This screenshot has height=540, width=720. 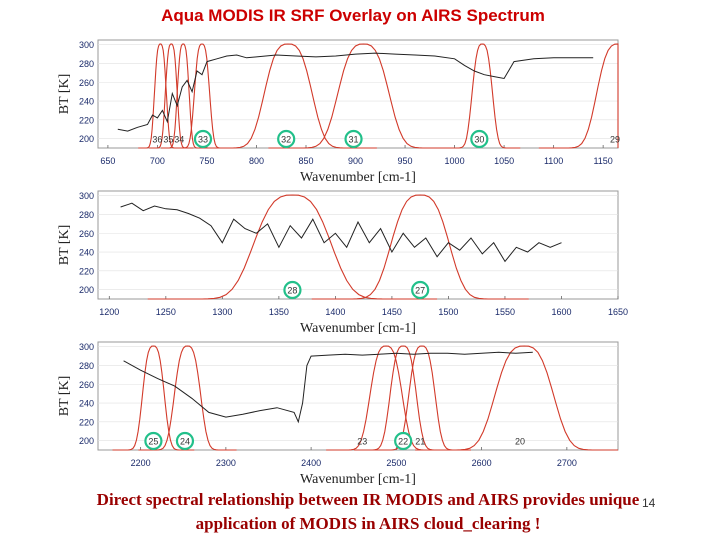 I want to click on x-tick-label: 1550, so click(x=505, y=312).